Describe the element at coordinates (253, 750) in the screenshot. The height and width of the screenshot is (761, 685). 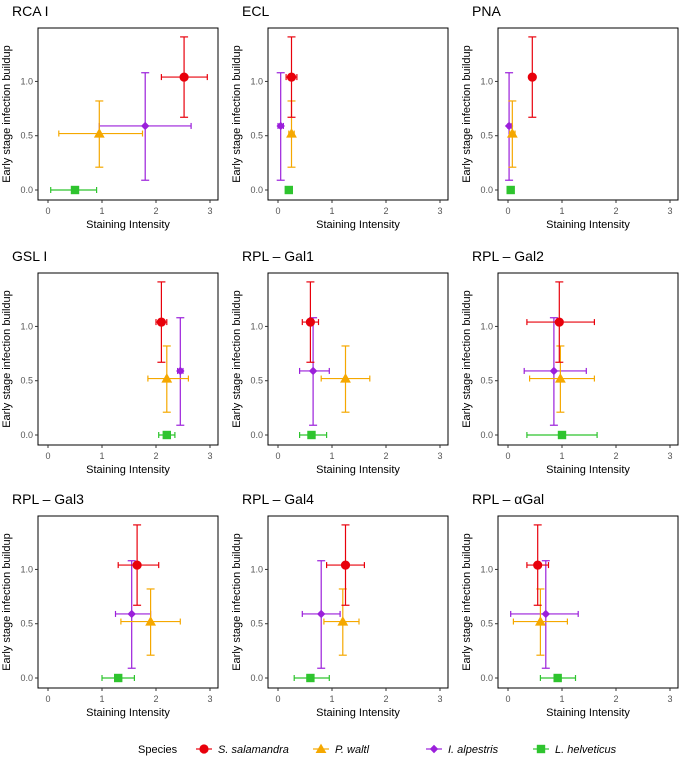
I see `legend-label: S. salamandra` at that location.